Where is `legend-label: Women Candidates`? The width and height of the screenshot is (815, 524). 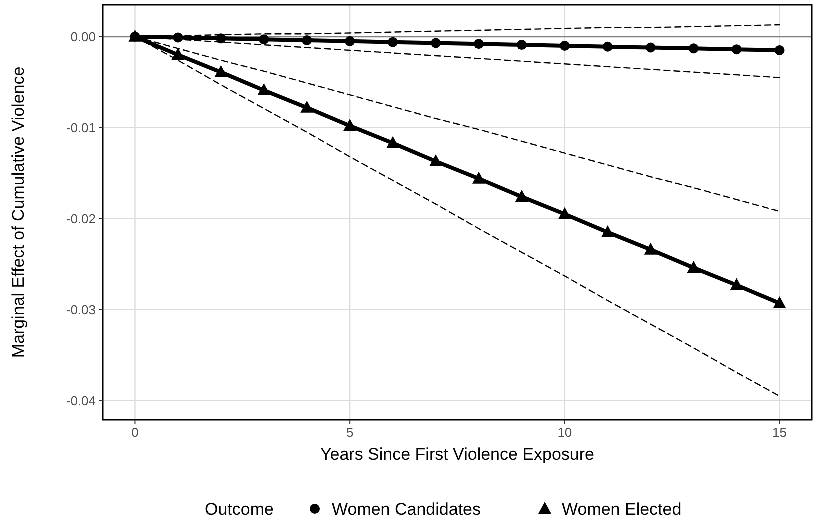
legend-label: Women Candidates is located at coordinates (406, 509).